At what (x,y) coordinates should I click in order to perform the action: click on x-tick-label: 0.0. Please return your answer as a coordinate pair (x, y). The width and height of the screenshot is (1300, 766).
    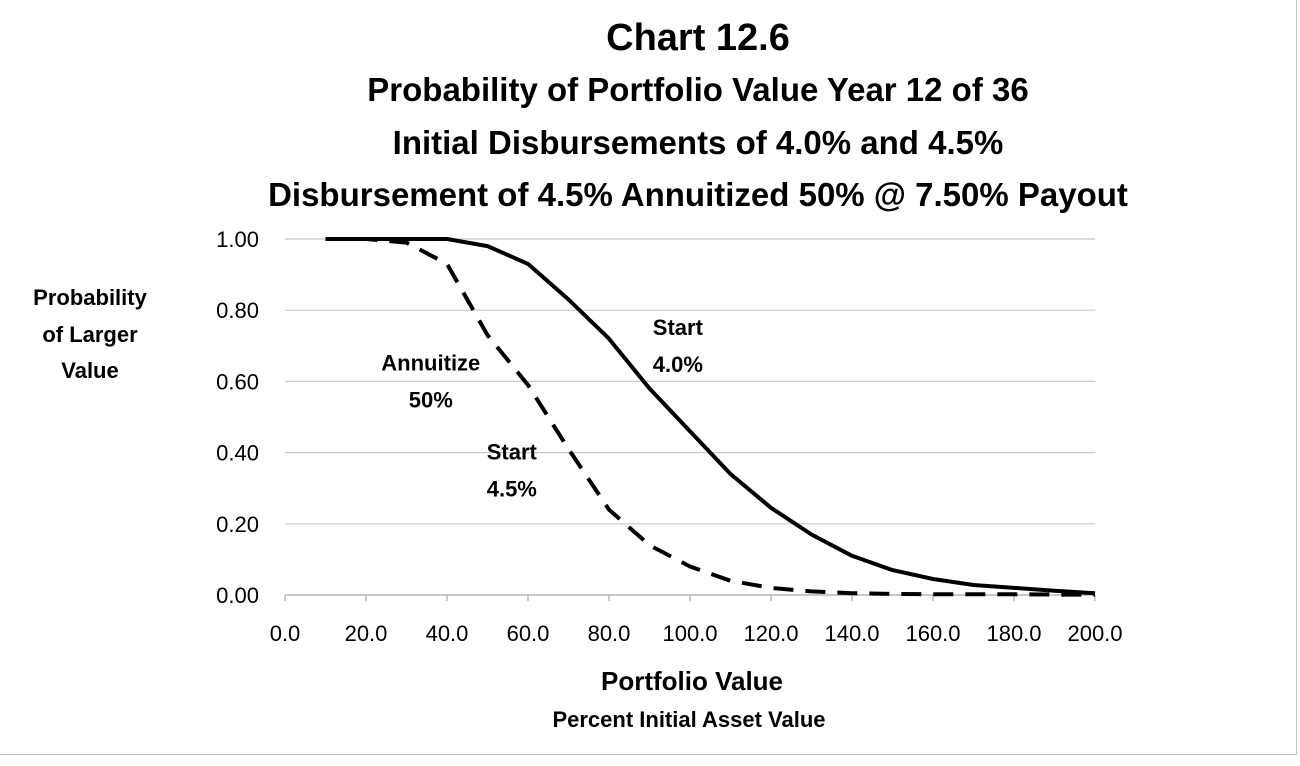
    Looking at the image, I should click on (285, 633).